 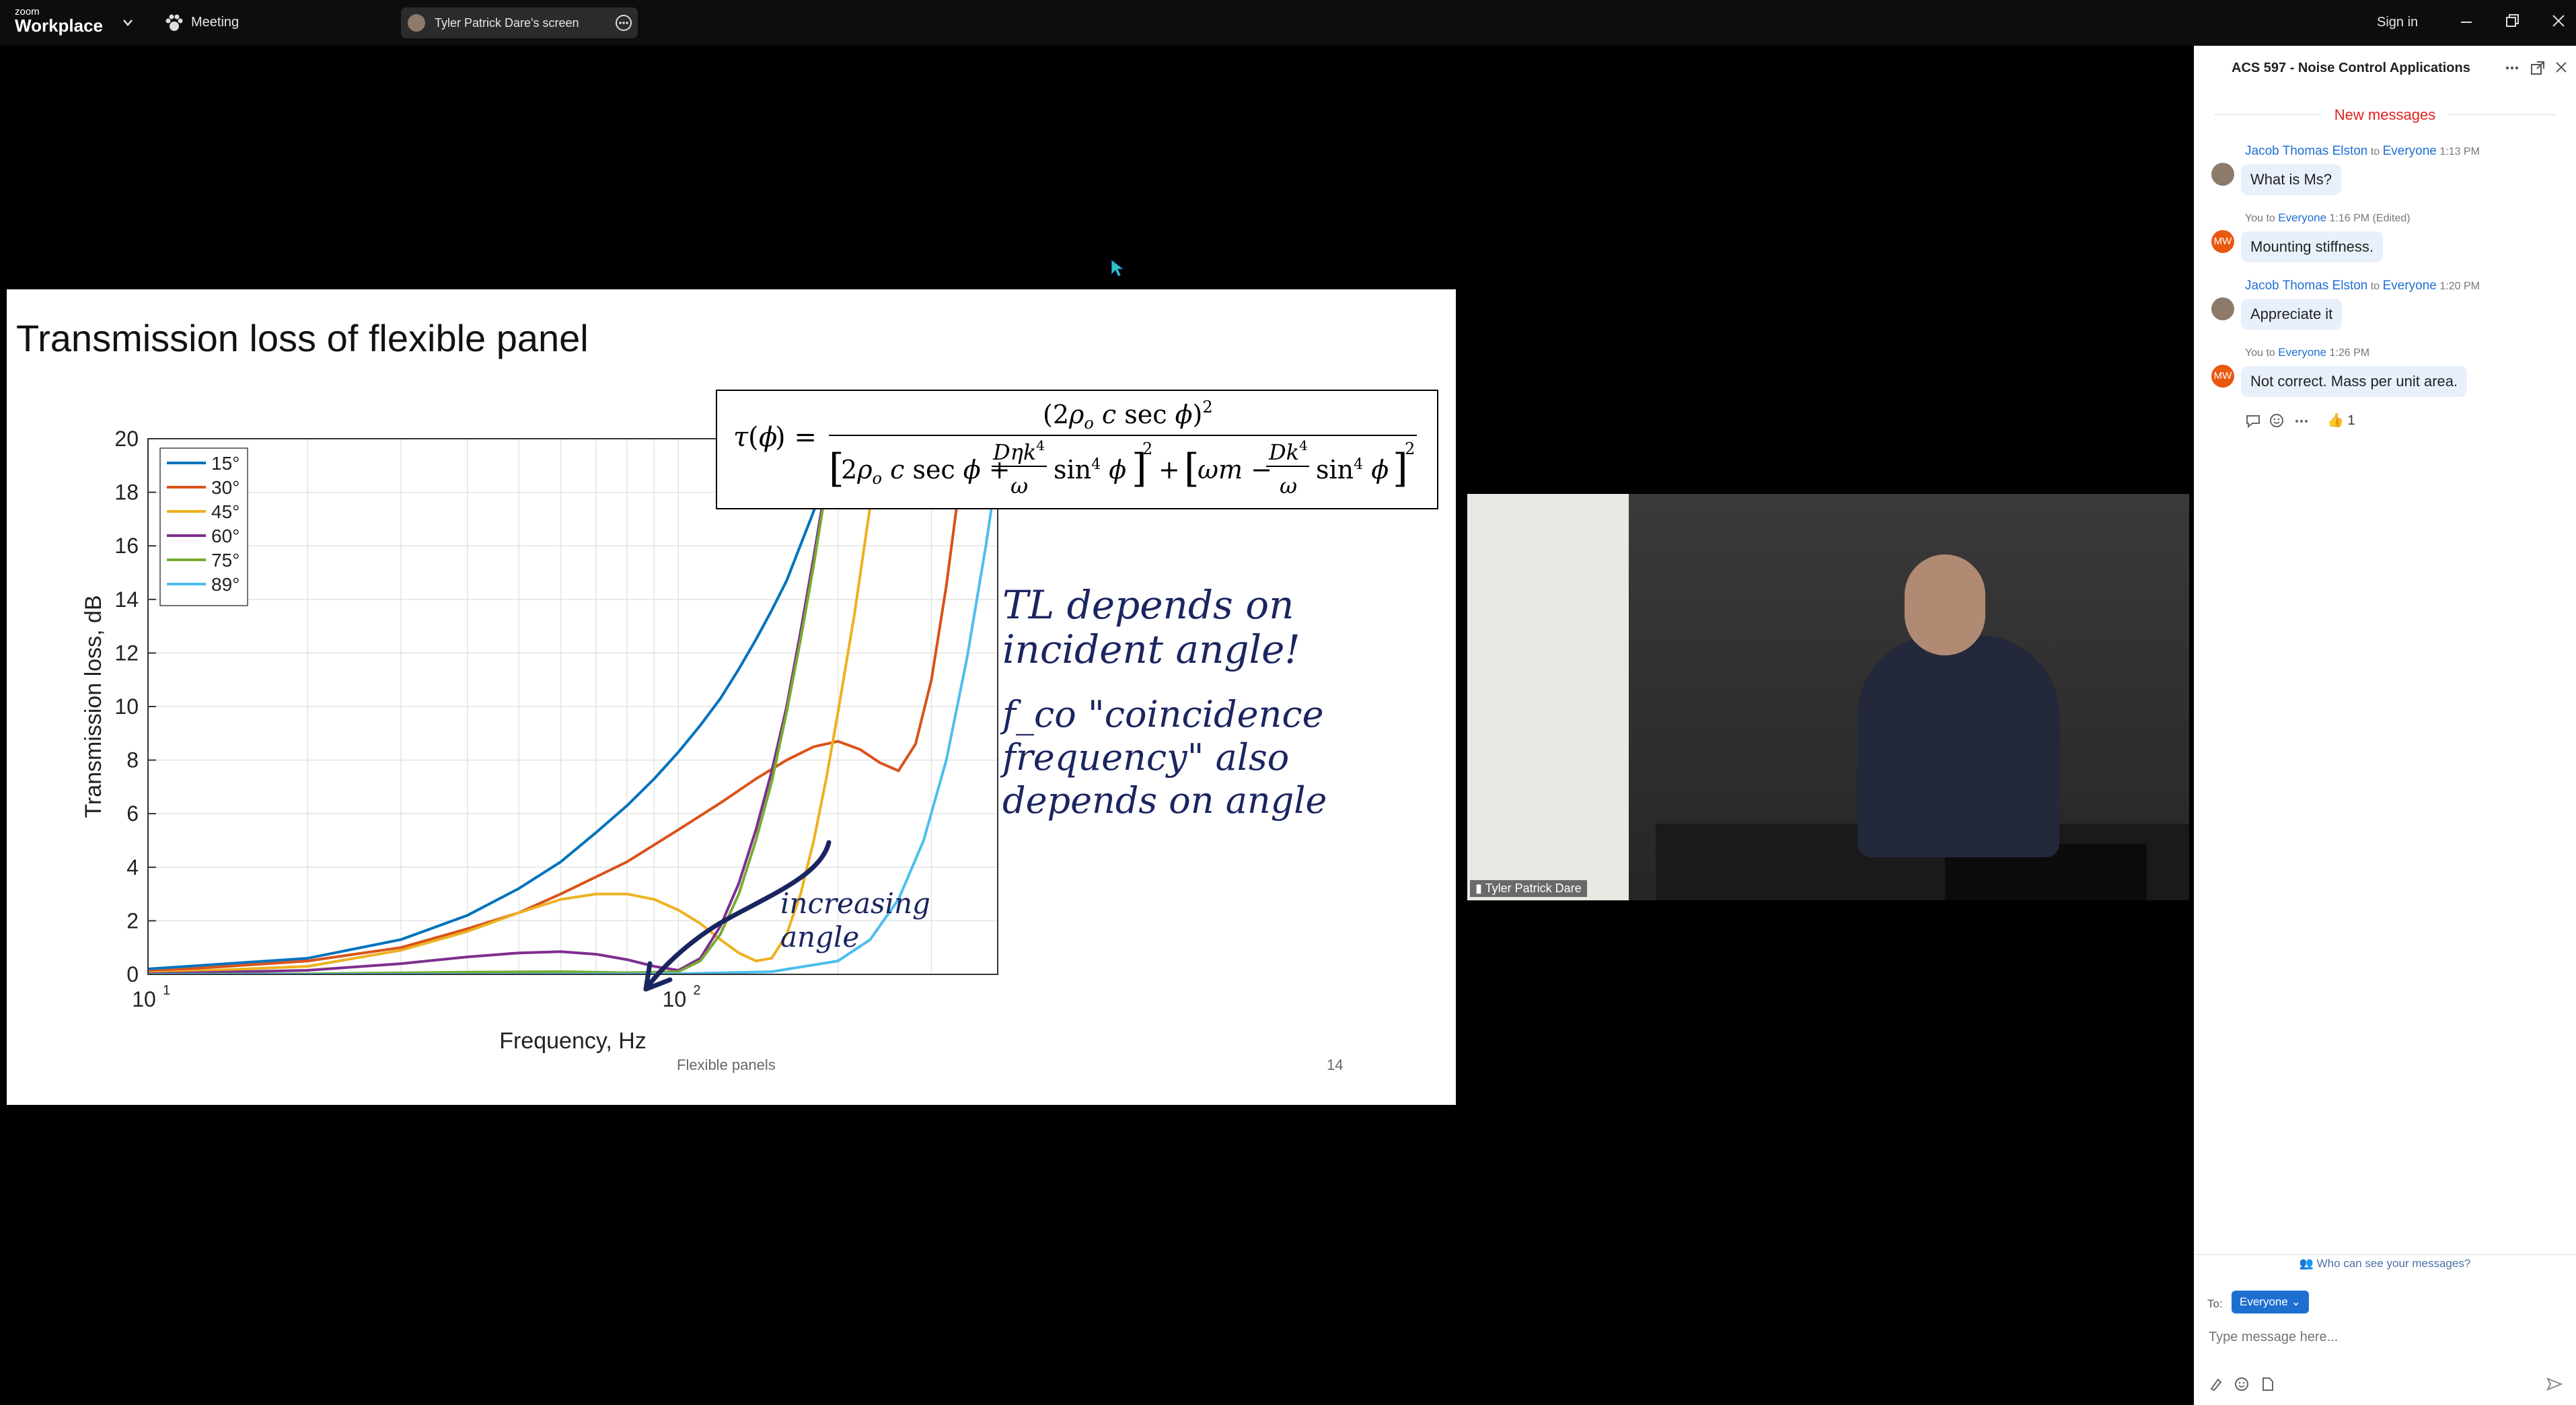 What do you see at coordinates (2264, 1301) in the screenshot?
I see `recipient-dropdown-value: Everyone` at bounding box center [2264, 1301].